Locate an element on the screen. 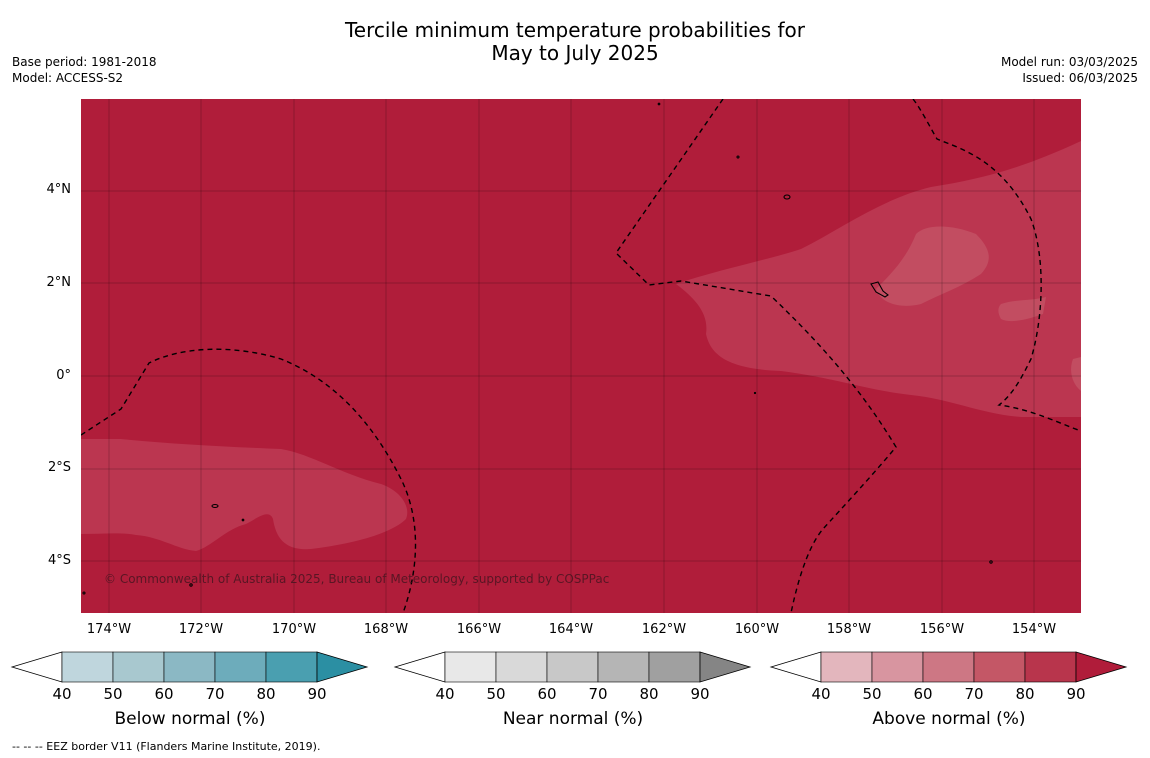  probability-region-west is located at coordinates (244, 495).